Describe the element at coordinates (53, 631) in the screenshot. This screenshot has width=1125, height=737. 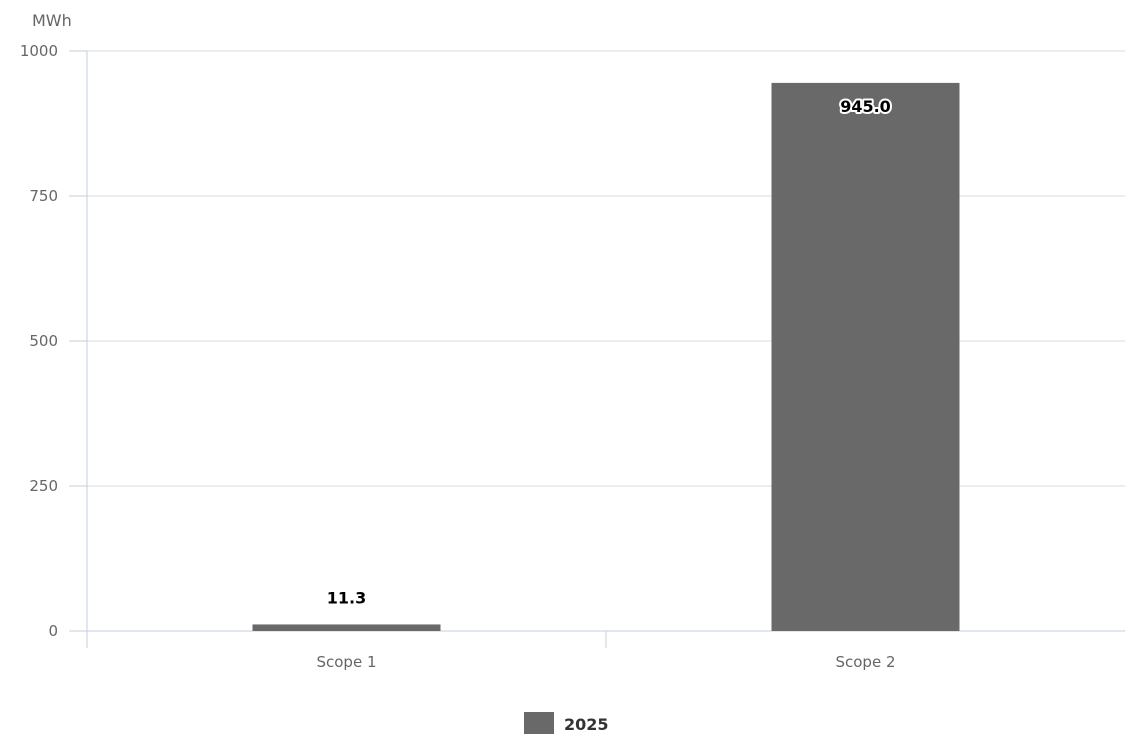
I see `y-tick-label-0: 0` at that location.